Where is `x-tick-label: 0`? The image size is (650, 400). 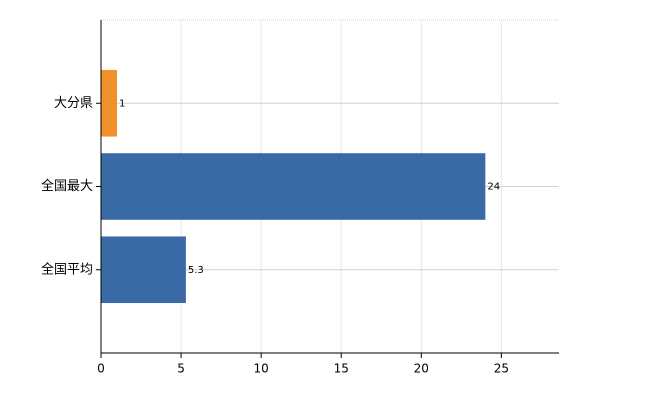
x-tick-label: 0 is located at coordinates (101, 369).